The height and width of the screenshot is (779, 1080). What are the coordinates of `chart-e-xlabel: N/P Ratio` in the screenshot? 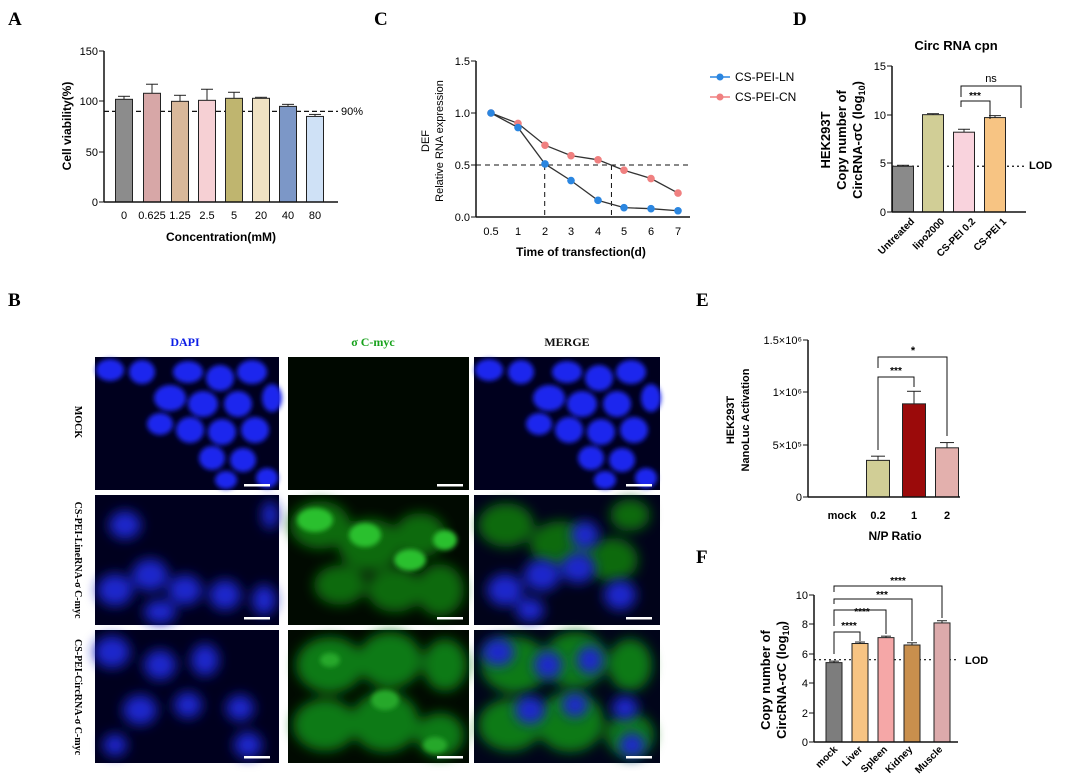 It's located at (894, 536).